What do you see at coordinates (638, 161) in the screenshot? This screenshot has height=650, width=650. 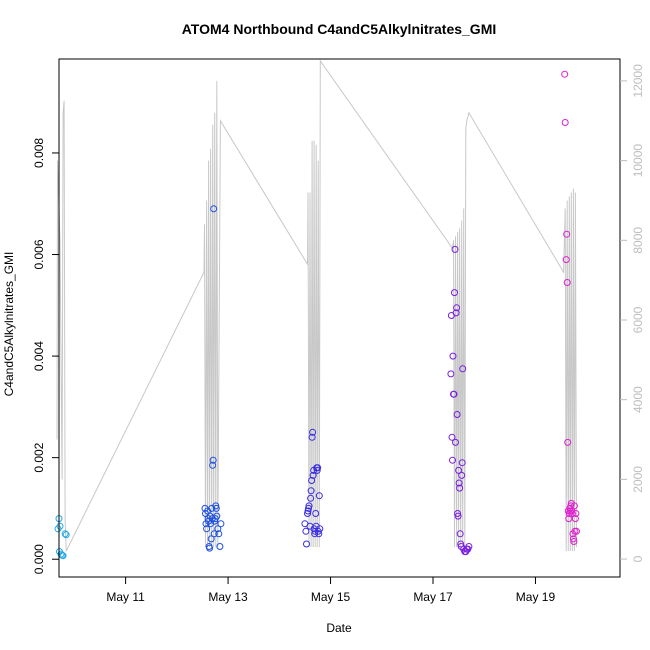 I see `y2-tick-label: 10000` at bounding box center [638, 161].